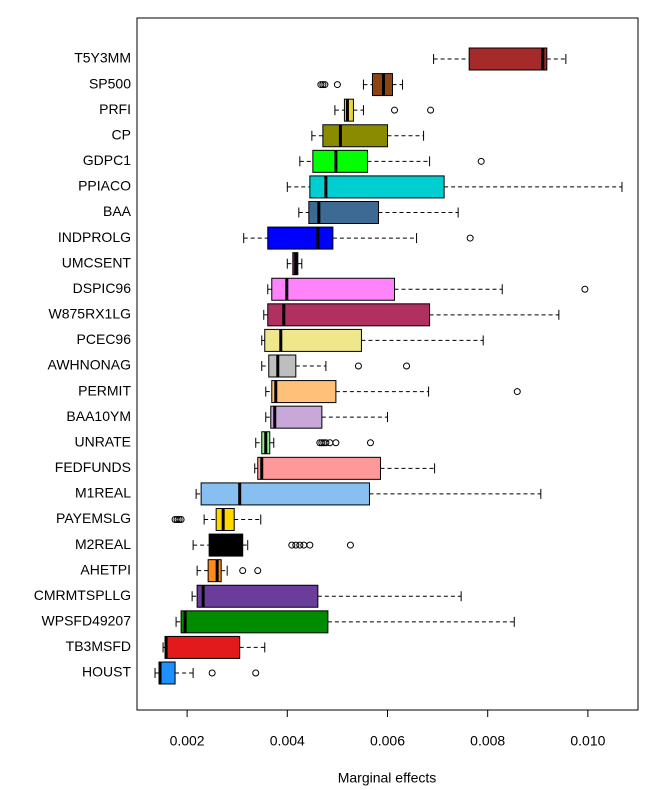 This screenshot has height=790, width=660. What do you see at coordinates (587, 741) in the screenshot?
I see `x-tick-label: 0.010` at bounding box center [587, 741].